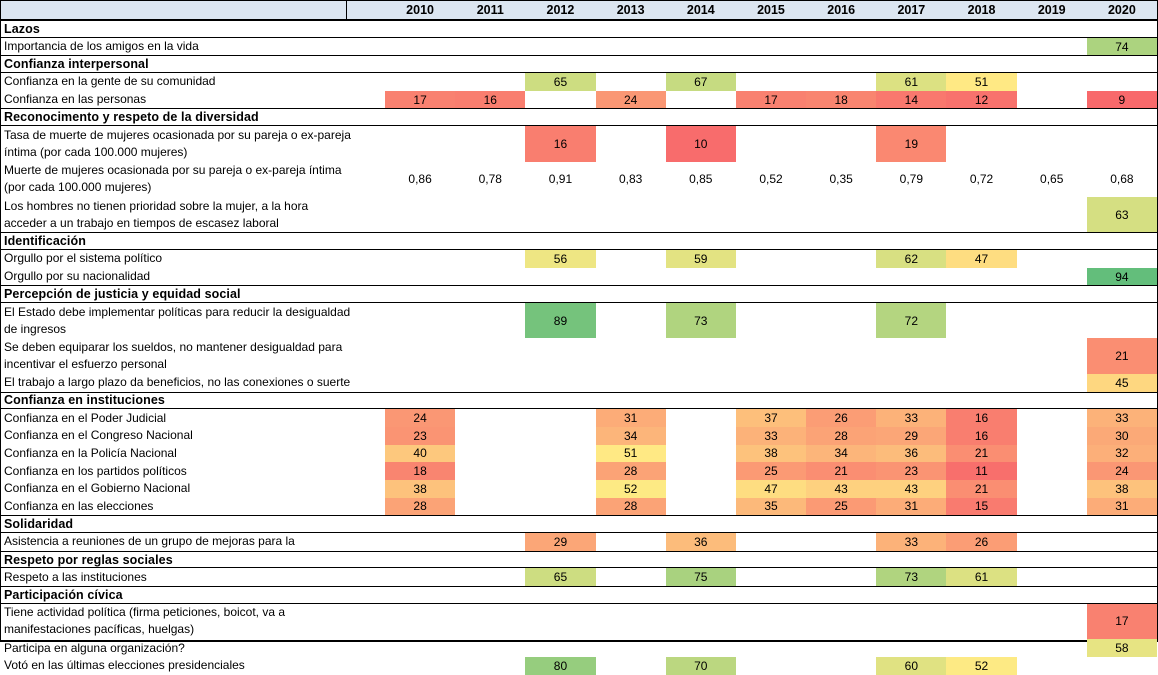 This screenshot has width=1158, height=675. Describe the element at coordinates (560, 321) in the screenshot. I see `value-cell: 89` at that location.